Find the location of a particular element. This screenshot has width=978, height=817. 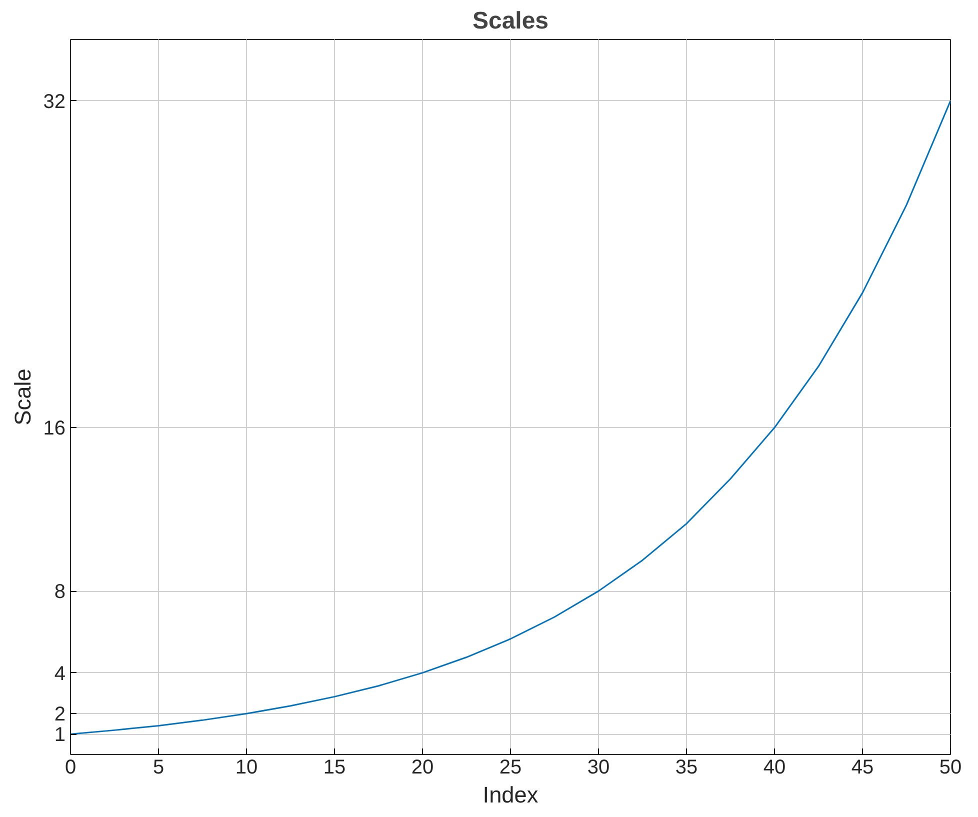

y-axis-title: Scale is located at coordinates (22, 397).